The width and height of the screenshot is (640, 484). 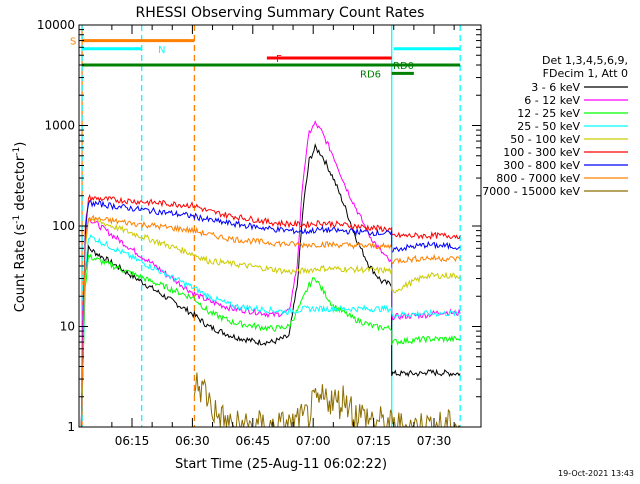 What do you see at coordinates (555, 87) in the screenshot?
I see `legend-label-0: 3 - 6 keV` at bounding box center [555, 87].